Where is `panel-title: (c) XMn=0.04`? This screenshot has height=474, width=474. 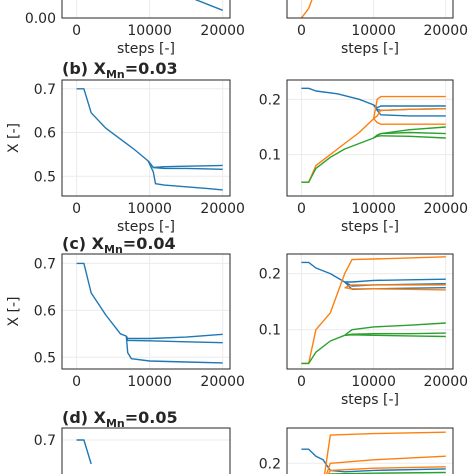
panel-title: (c) XMn=0.04 is located at coordinates (119, 245).